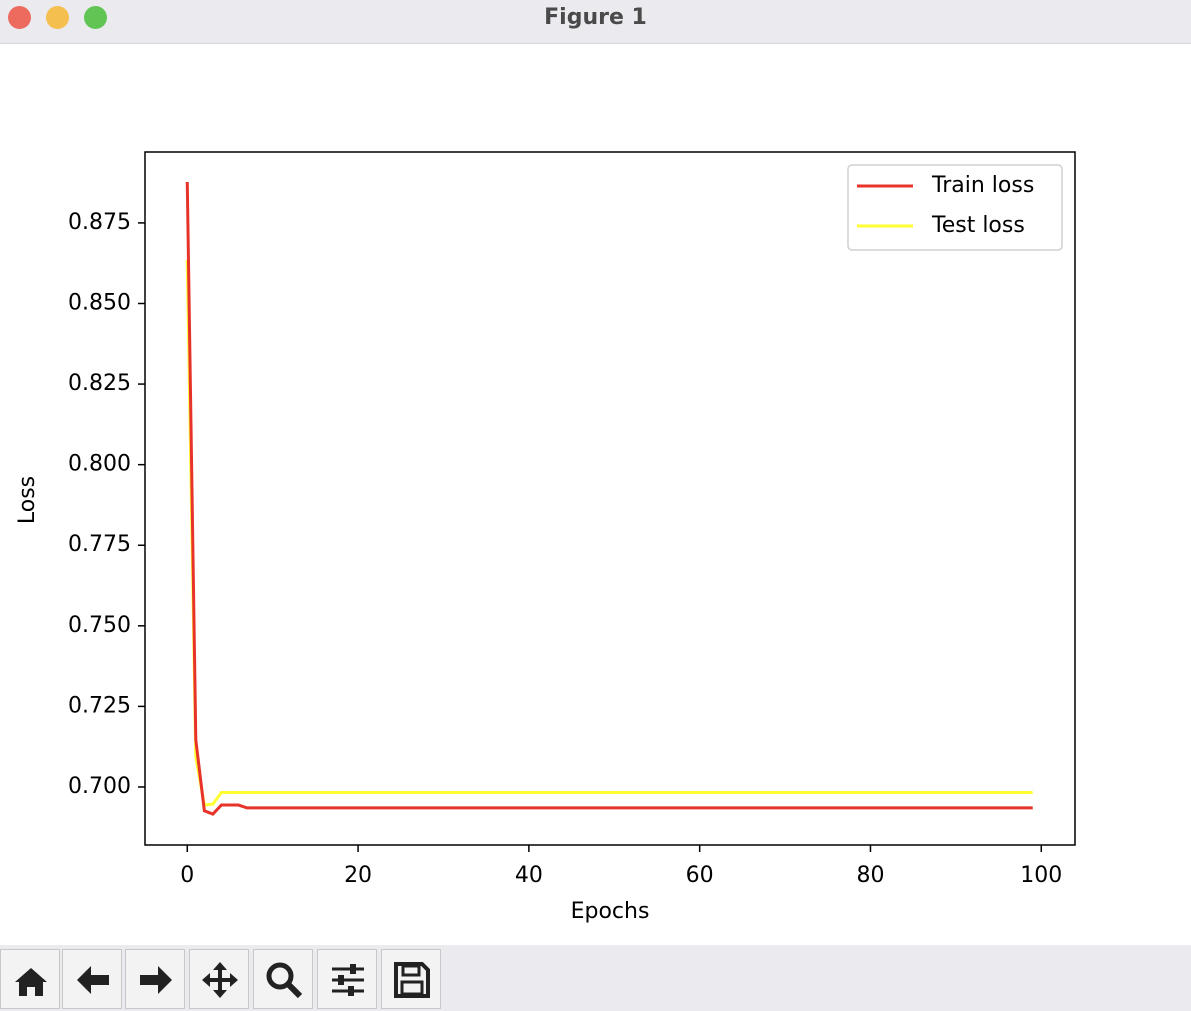  I want to click on title-bar: Figure 1, so click(595, 22).